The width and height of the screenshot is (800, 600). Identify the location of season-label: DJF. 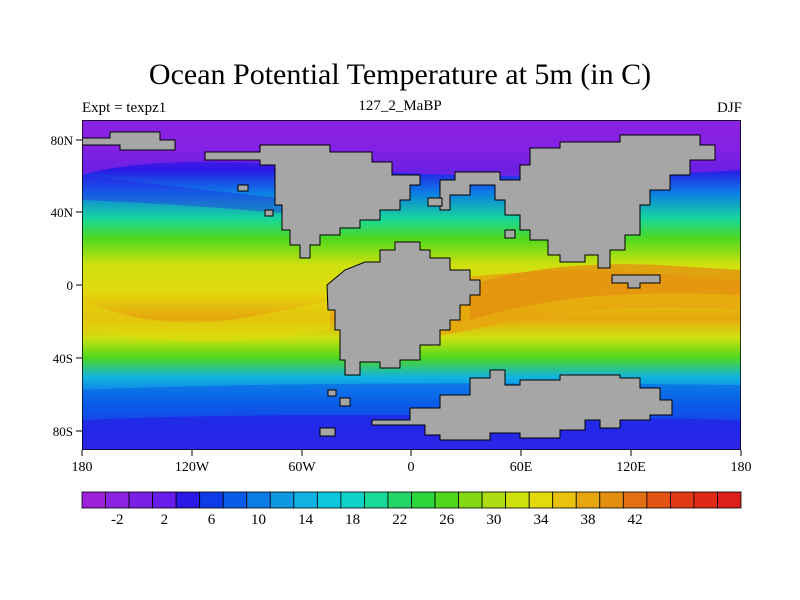
(729, 108).